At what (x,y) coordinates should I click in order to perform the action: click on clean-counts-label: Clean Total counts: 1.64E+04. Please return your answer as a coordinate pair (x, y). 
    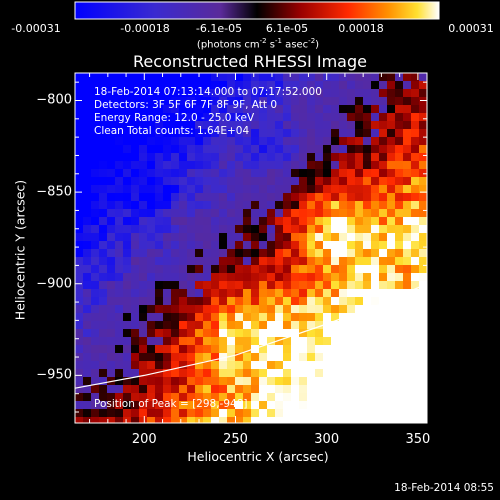
    Looking at the image, I should click on (172, 131).